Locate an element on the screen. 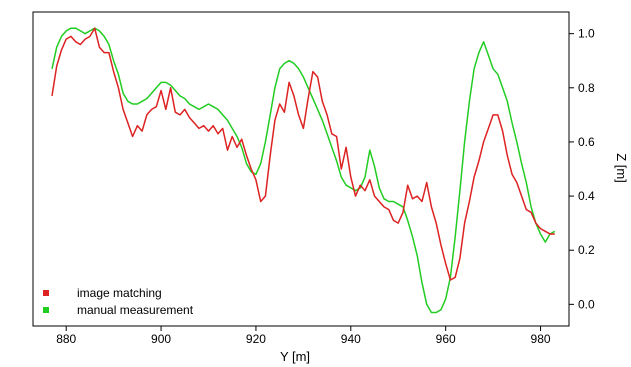  y-tick-label: 0.8 is located at coordinates (586, 88).